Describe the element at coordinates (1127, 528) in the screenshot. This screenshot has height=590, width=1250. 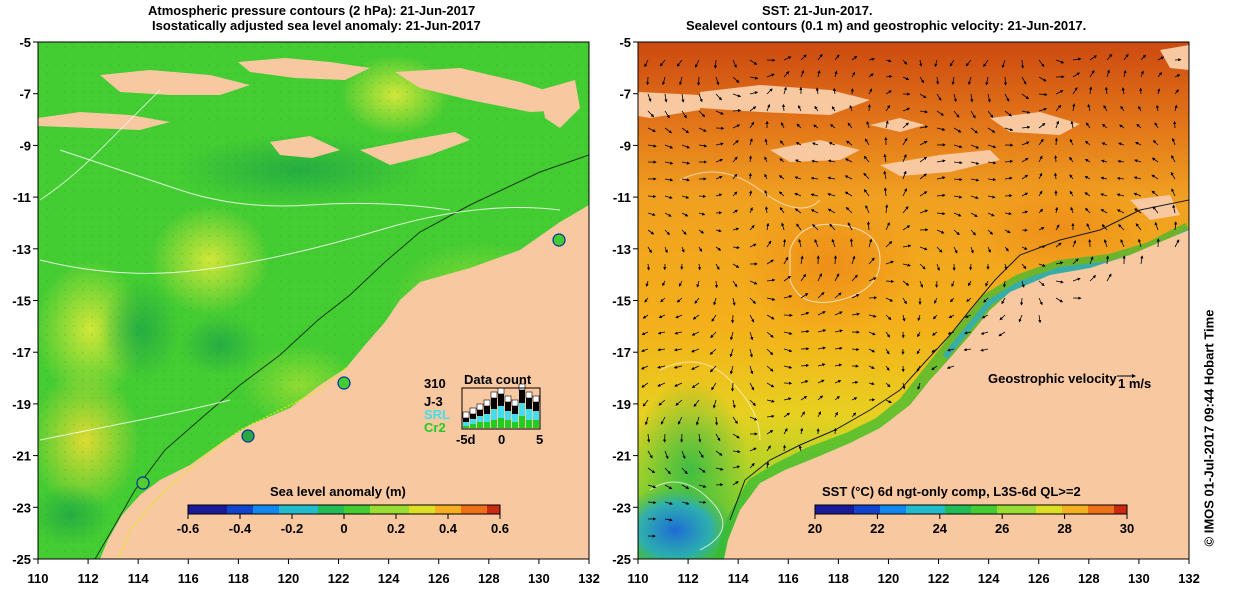
I see `colorbar-tick-label: 30` at that location.